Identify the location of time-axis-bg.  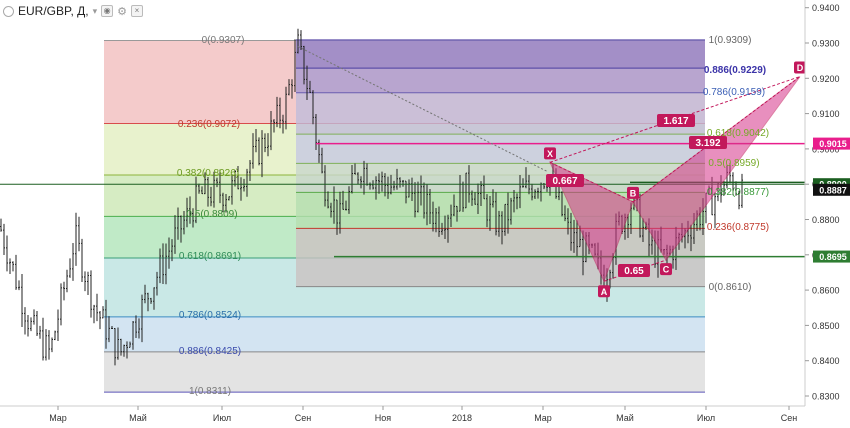
(425, 417).